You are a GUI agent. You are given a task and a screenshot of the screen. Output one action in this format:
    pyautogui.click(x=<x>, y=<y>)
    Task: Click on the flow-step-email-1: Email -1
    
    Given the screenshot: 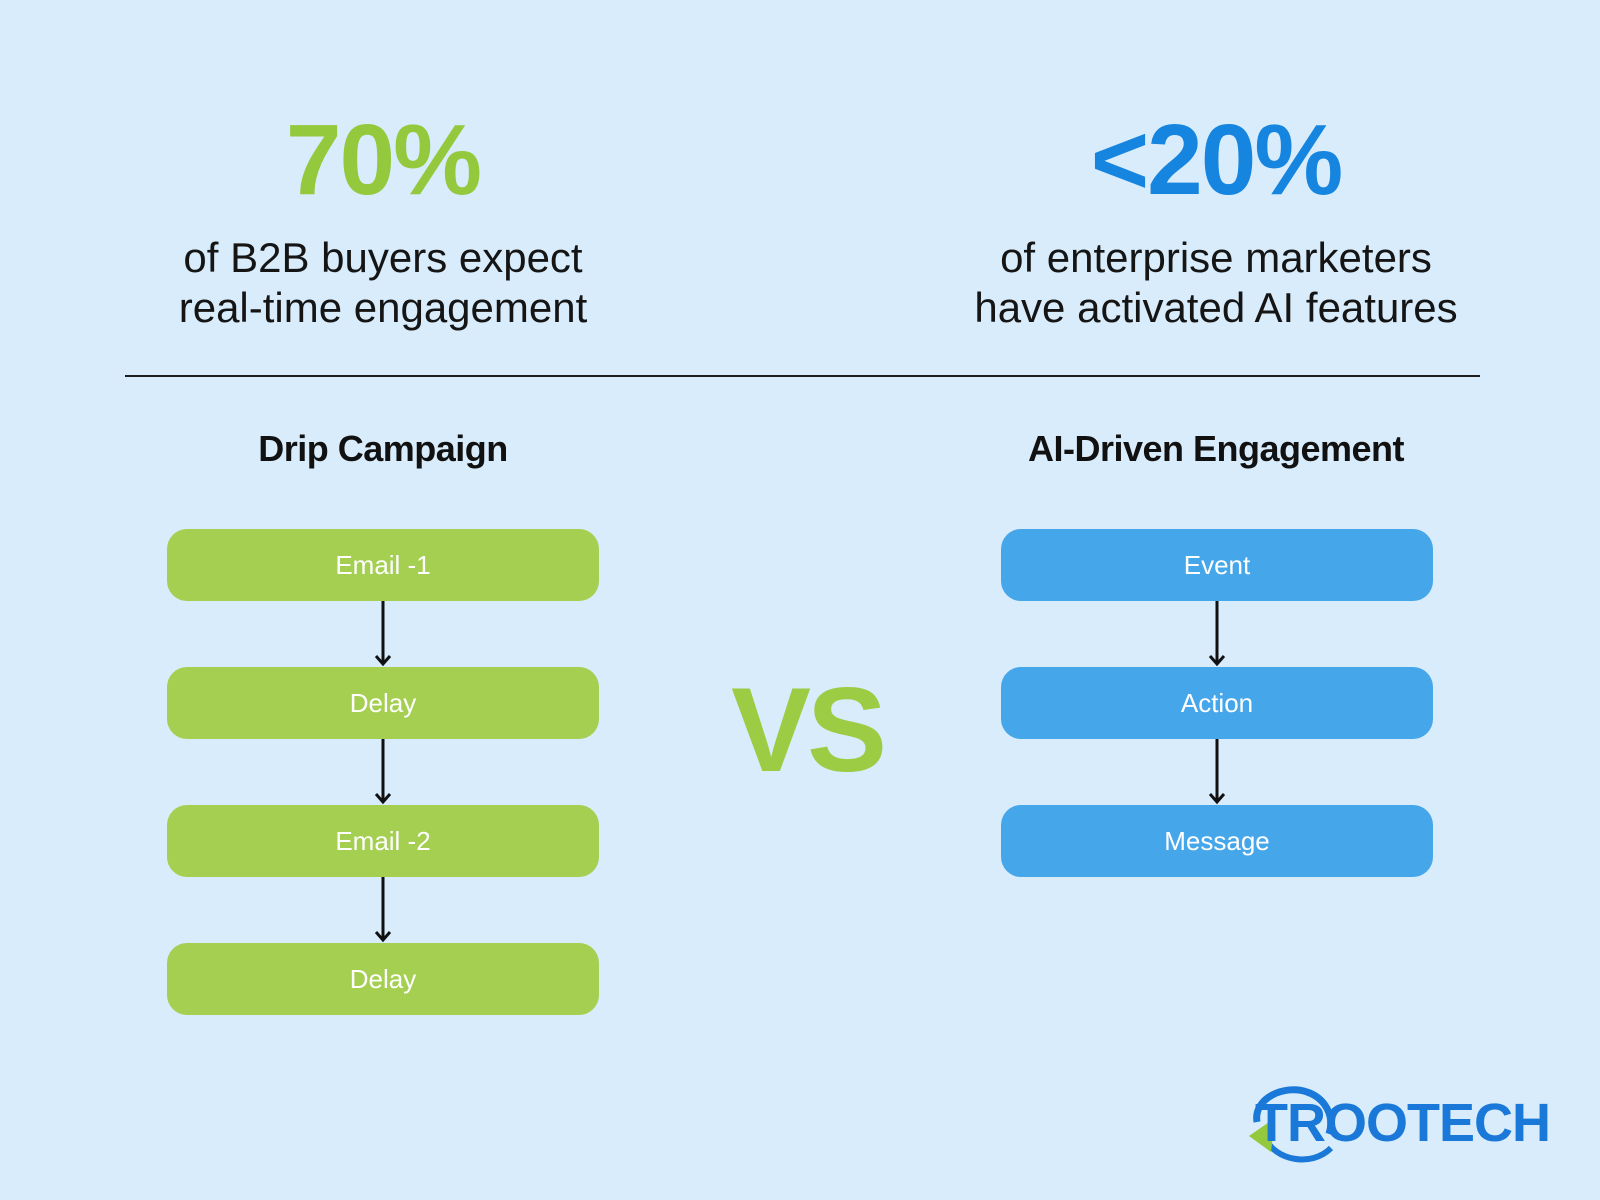 What is the action you would take?
    pyautogui.click(x=383, y=565)
    